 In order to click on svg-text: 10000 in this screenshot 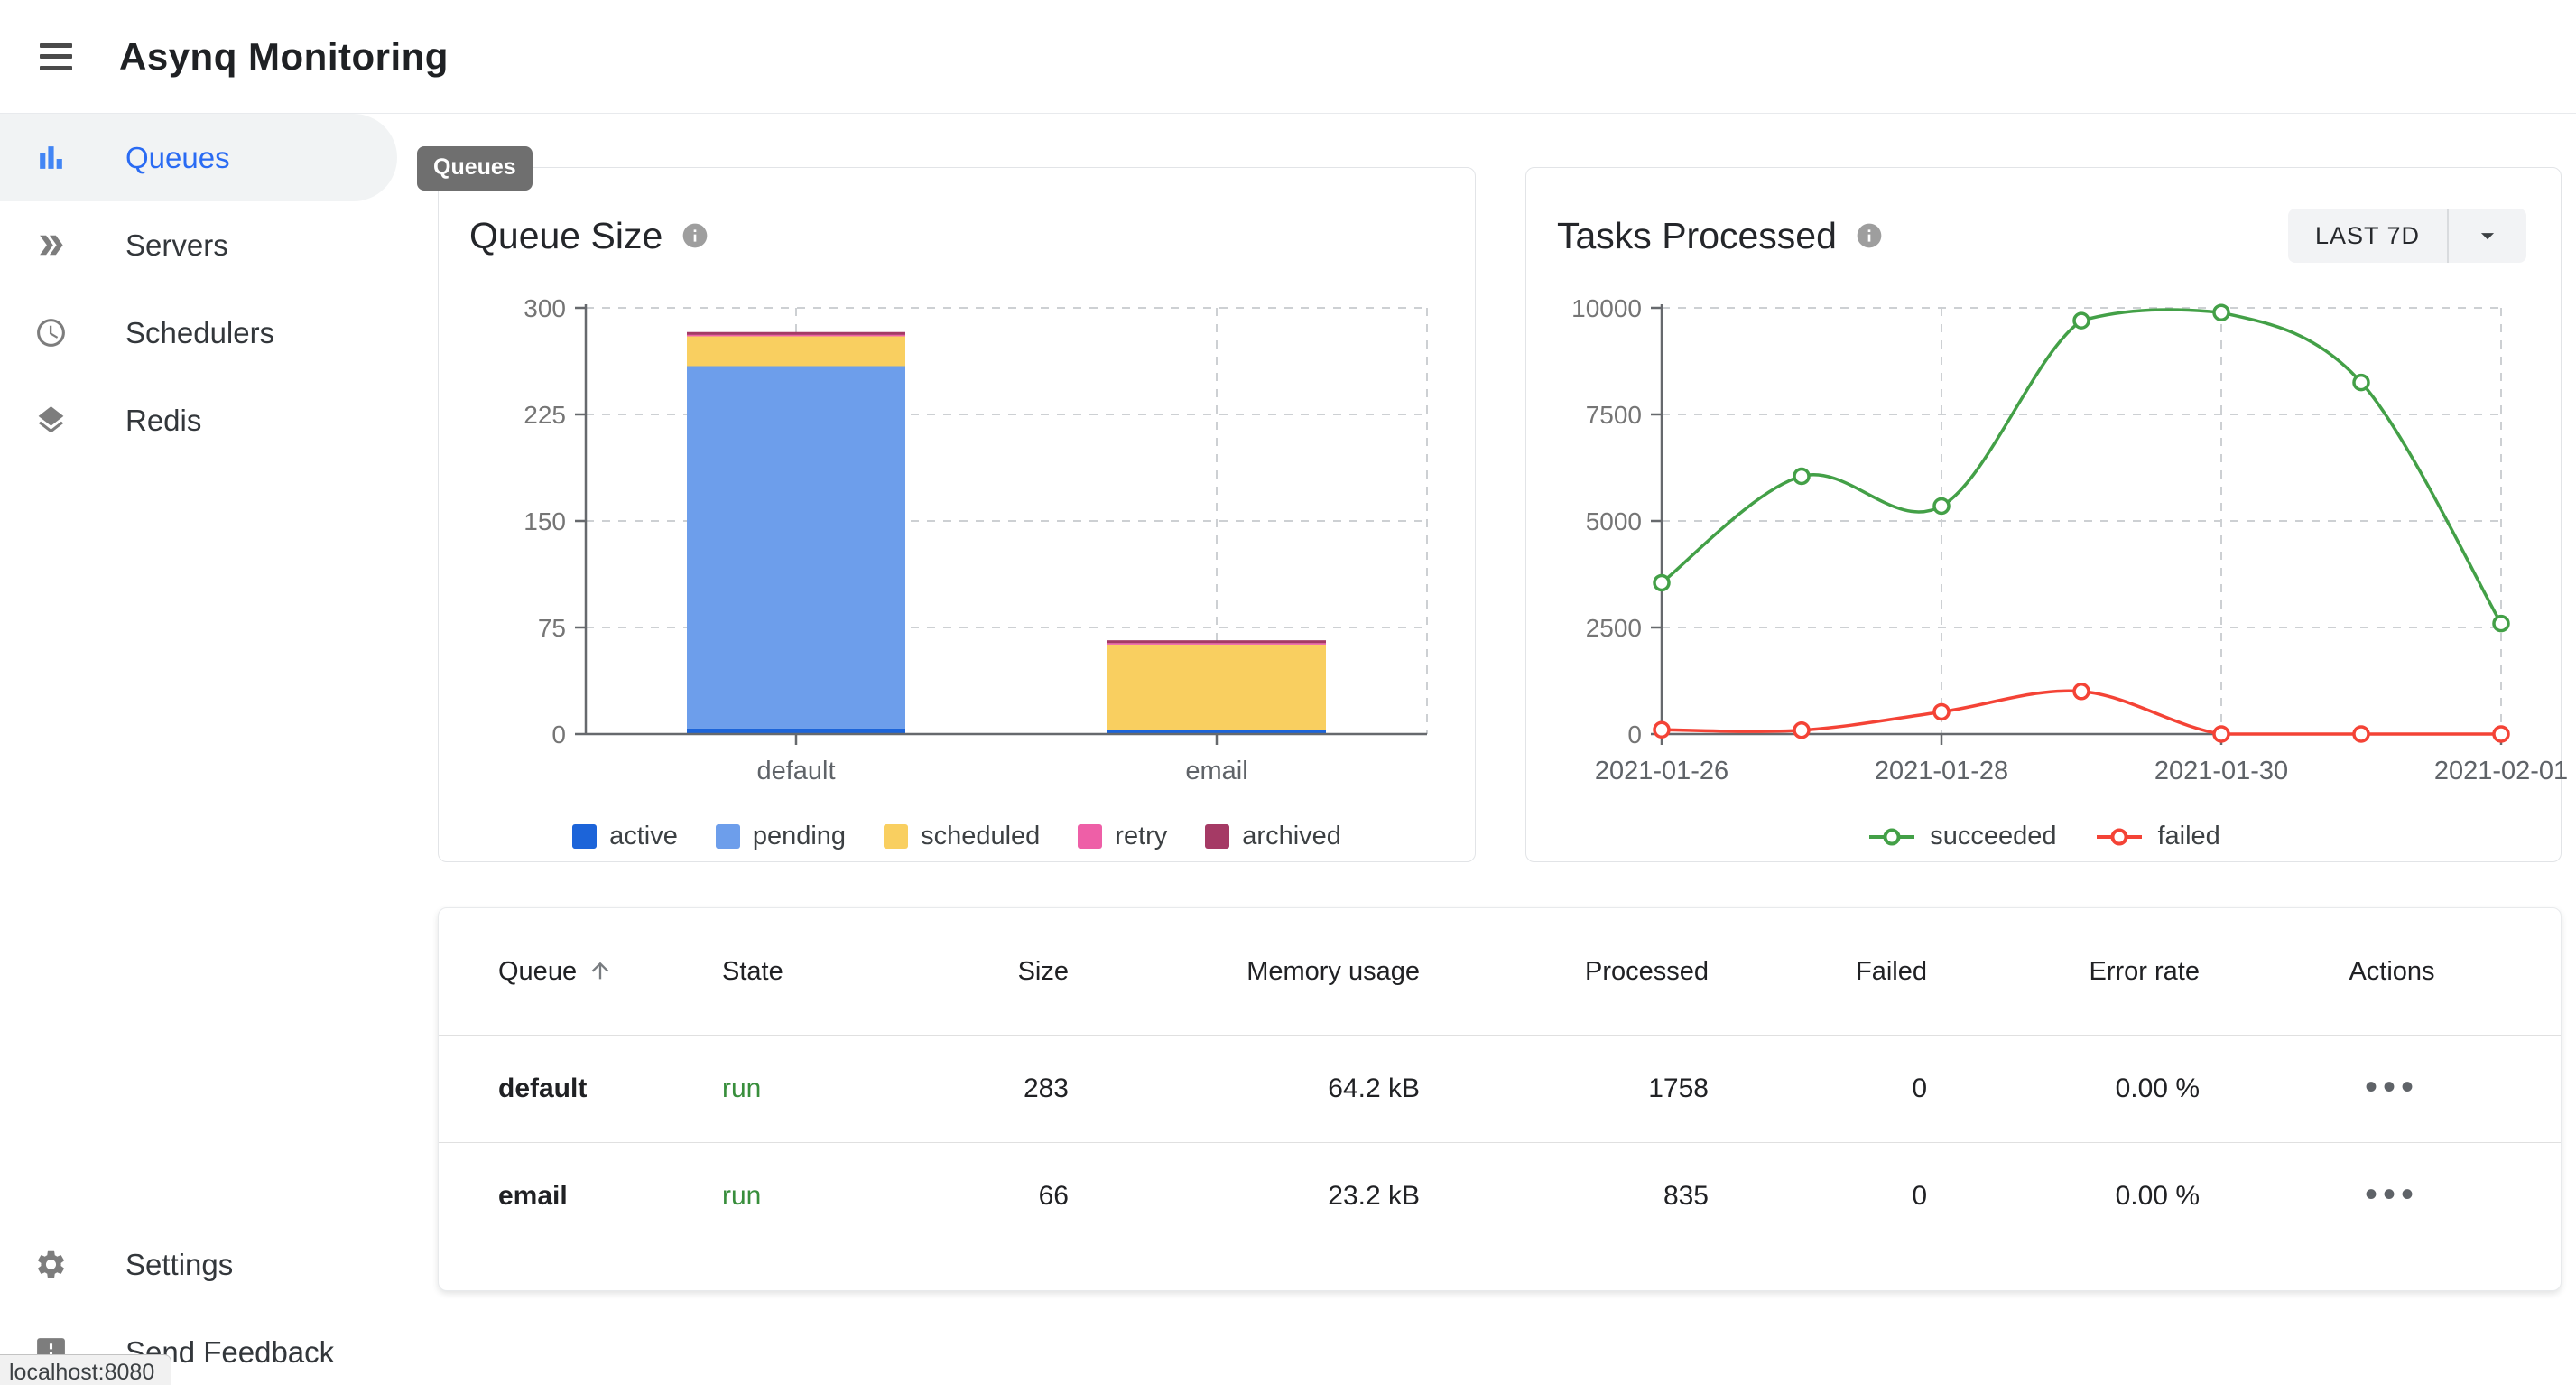, I will do `click(1606, 308)`.